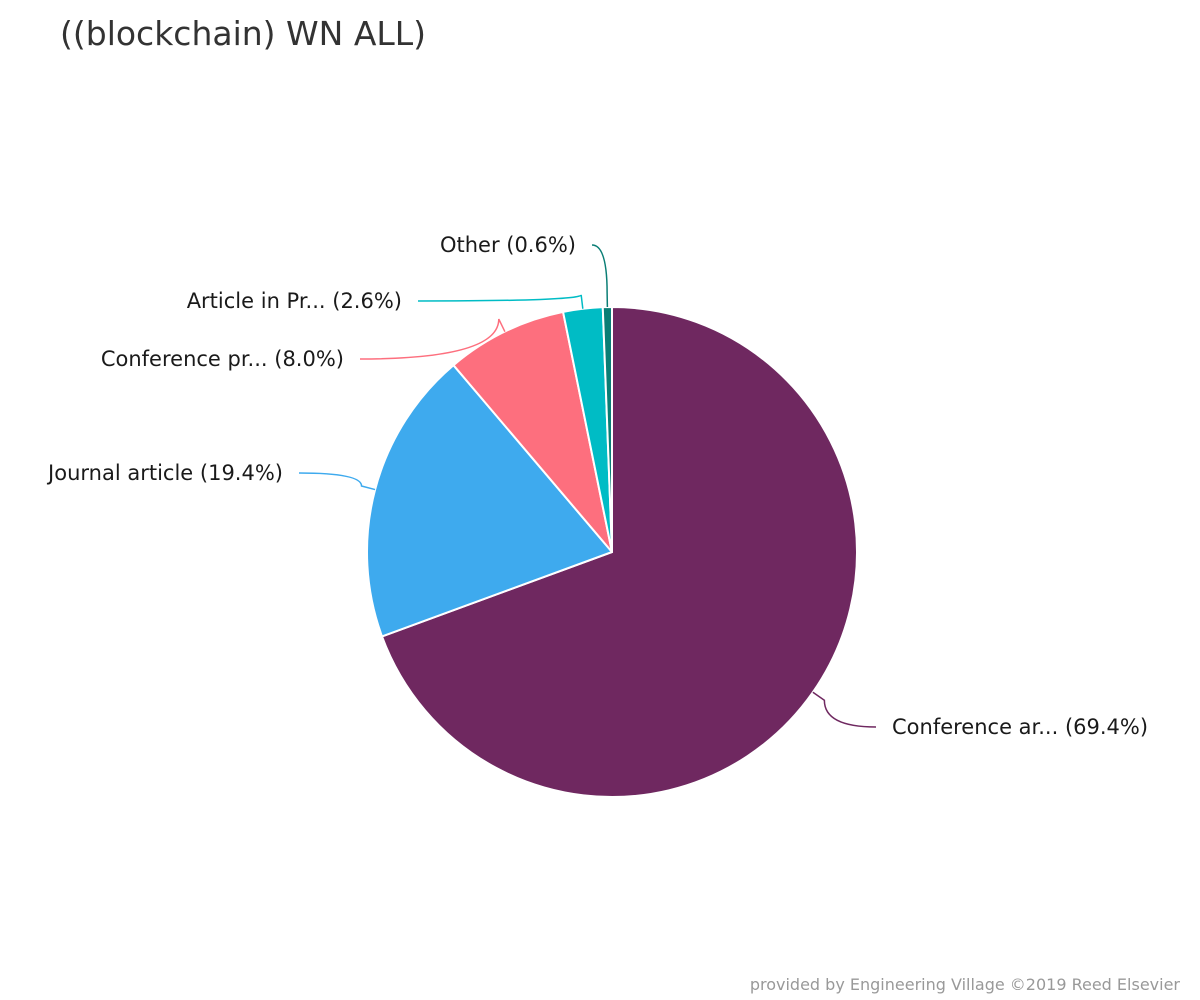 This screenshot has width=1200, height=1000. I want to click on slice-label-2: Journal article (19.4%), so click(164, 473).